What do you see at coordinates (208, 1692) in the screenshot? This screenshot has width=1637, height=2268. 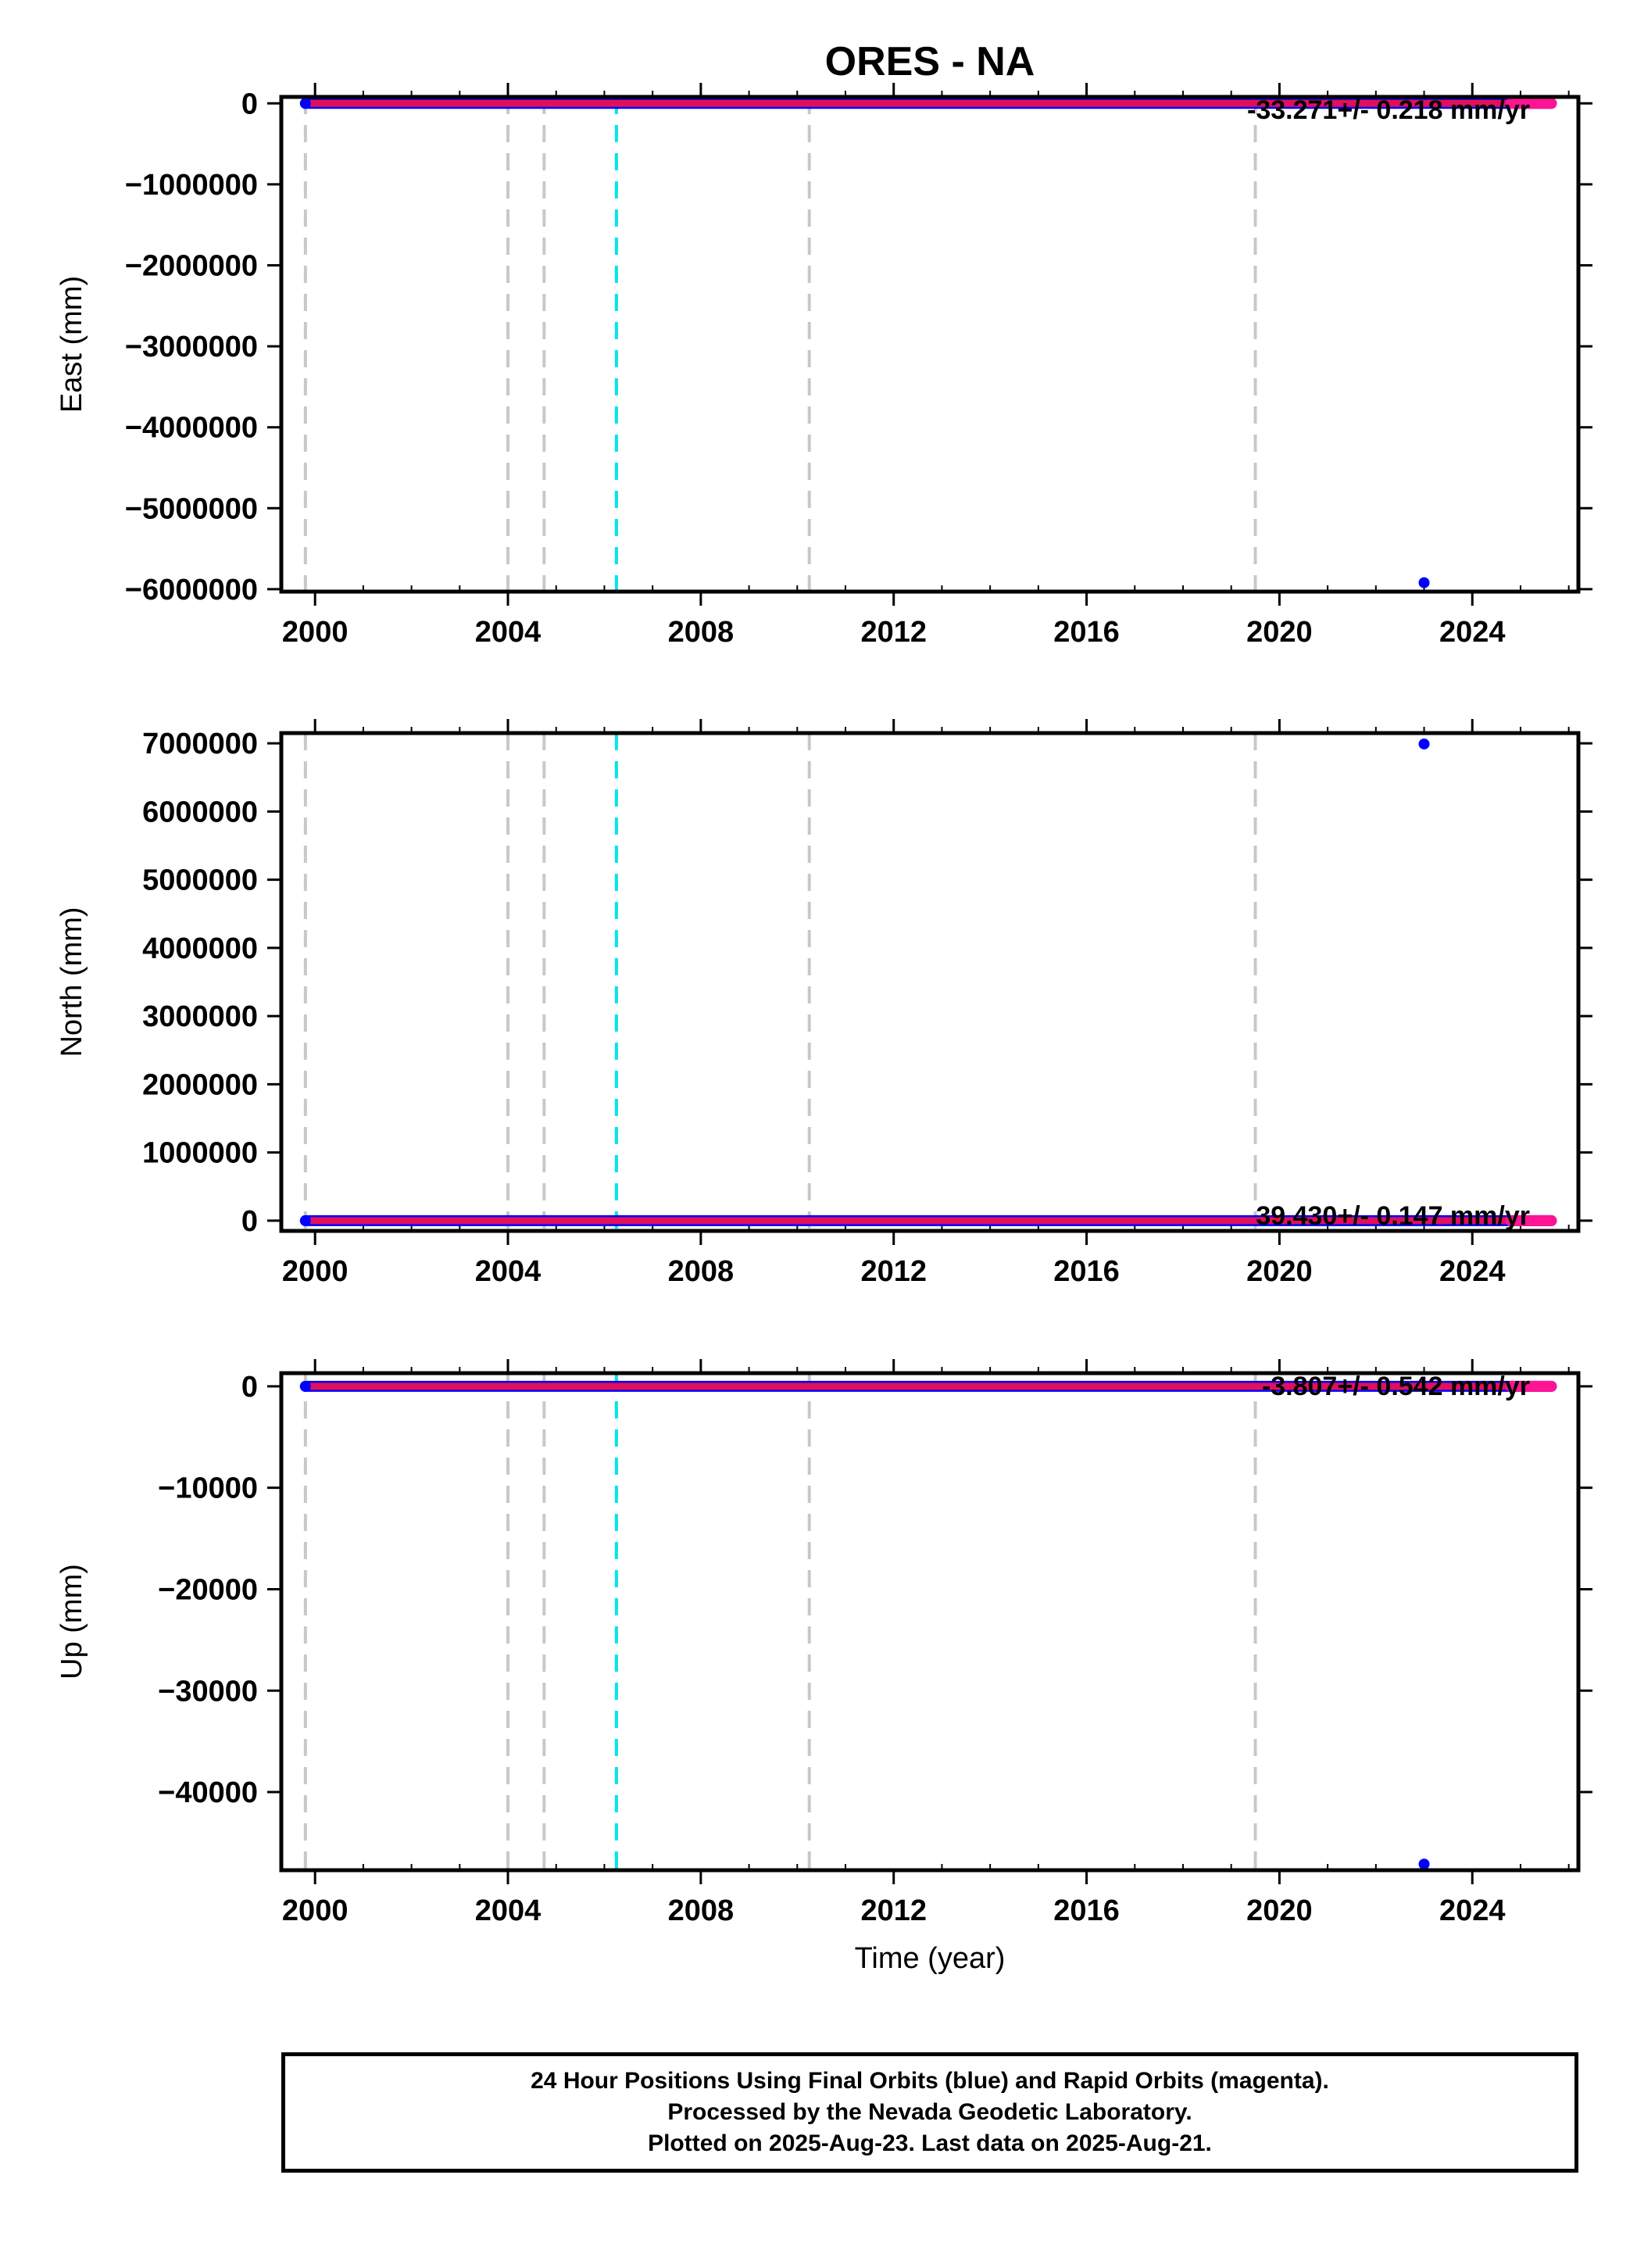 I see `y-tick-label: −30000` at bounding box center [208, 1692].